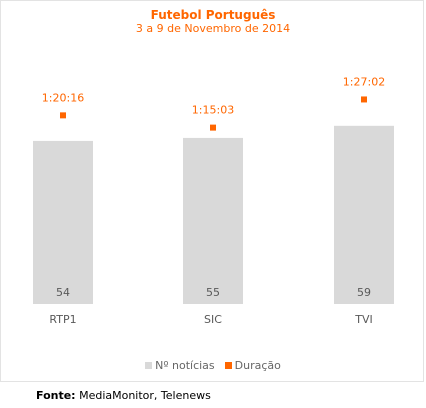 This screenshot has width=426, height=408. Describe the element at coordinates (213, 319) in the screenshot. I see `x-tick-sic: SIC` at that location.